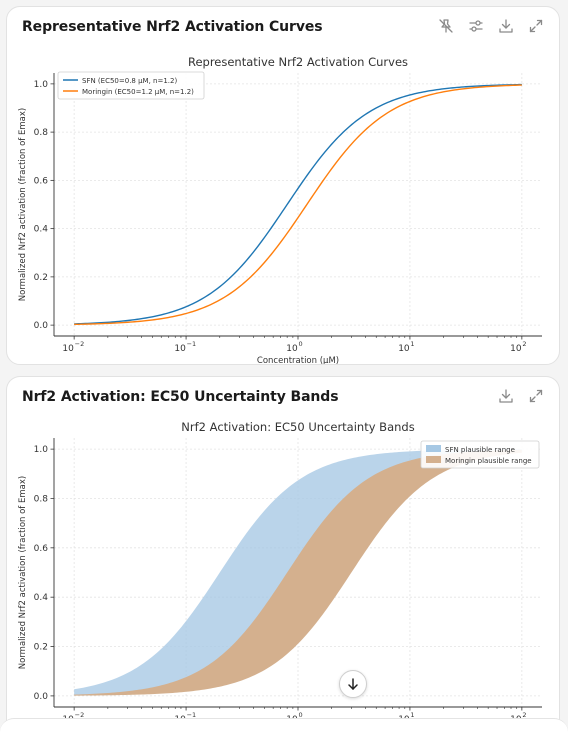  Describe the element at coordinates (284, 728) in the screenshot. I see `composer-bar` at that location.